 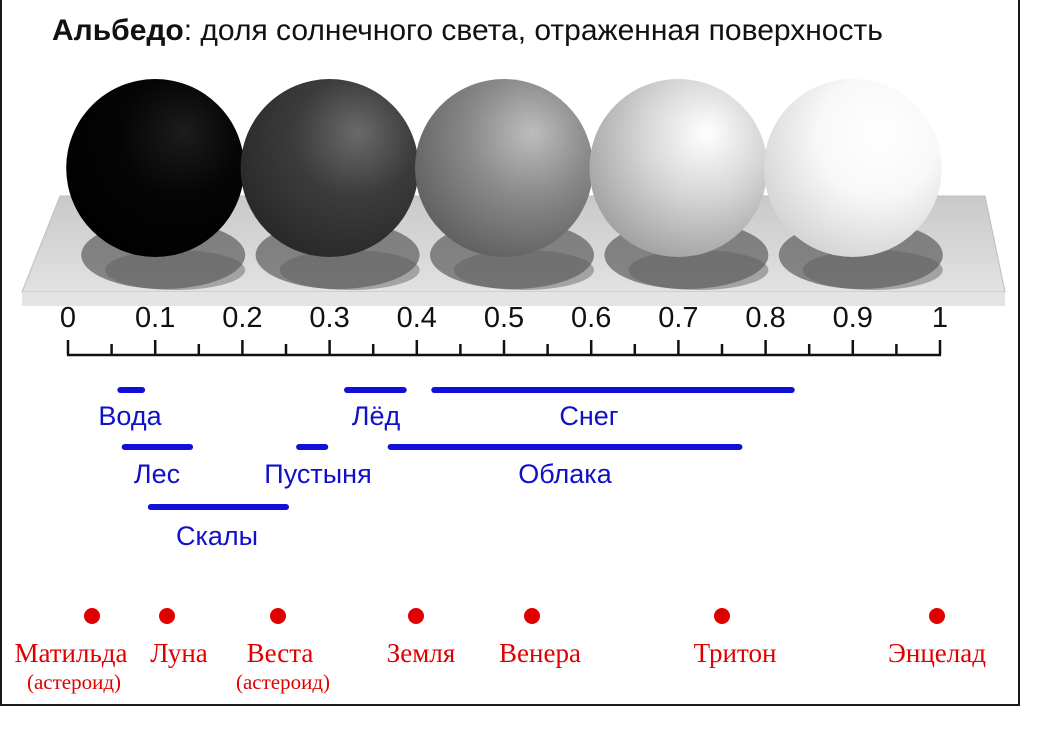 I want to click on title-bold: Альбедо, so click(x=118, y=30).